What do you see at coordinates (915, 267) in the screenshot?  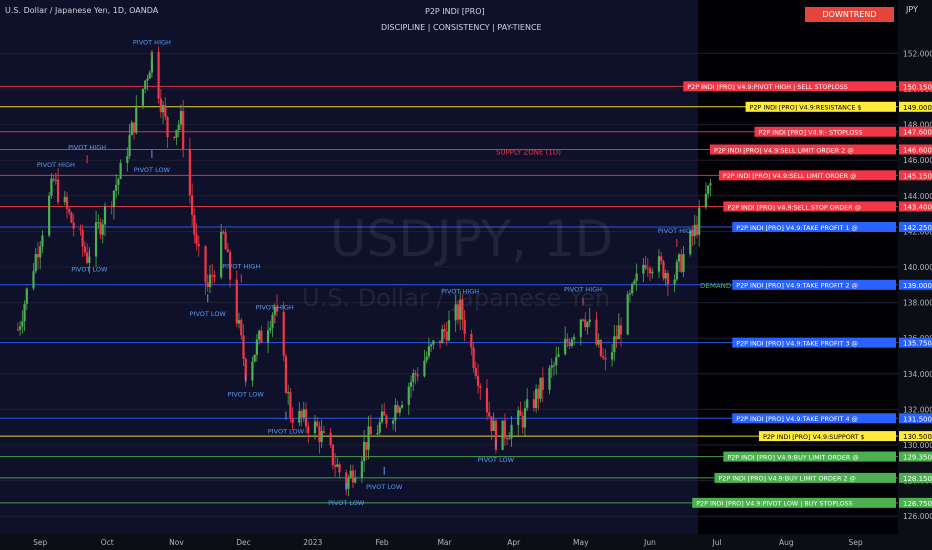 I see `price-axis` at bounding box center [915, 267].